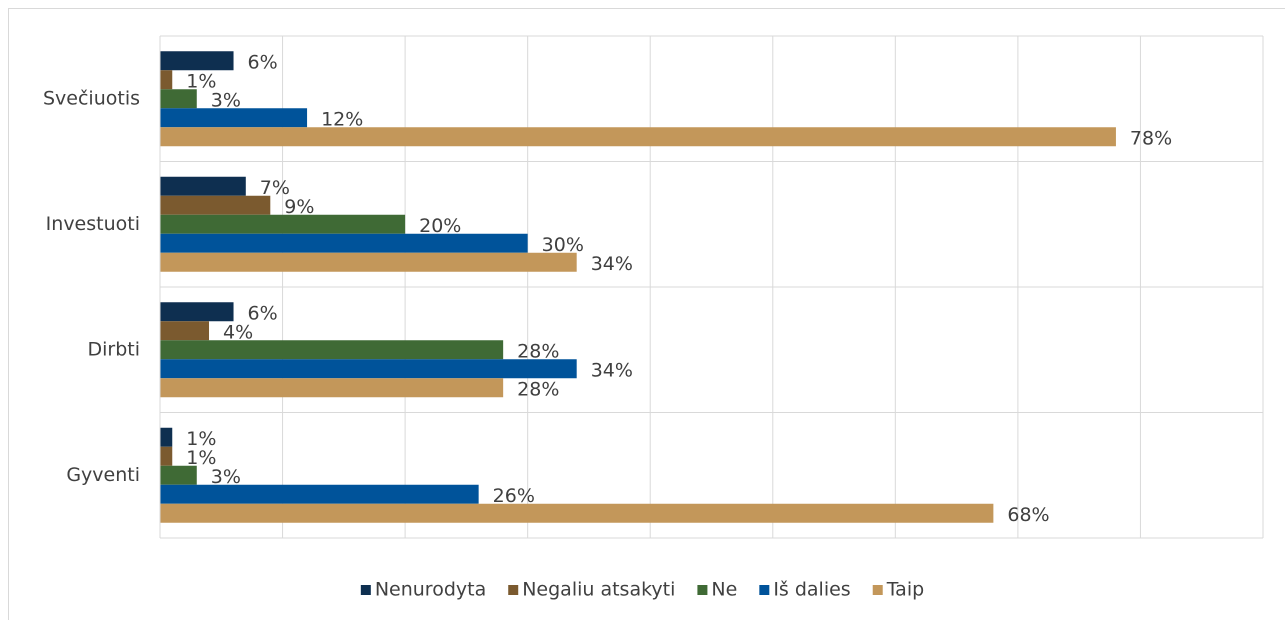 This screenshot has height=620, width=1285. Describe the element at coordinates (1028, 515) in the screenshot. I see `value-label: 68%` at that location.